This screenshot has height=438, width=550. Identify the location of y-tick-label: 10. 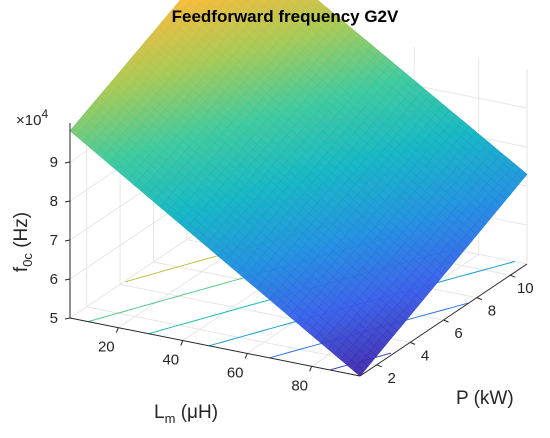
(525, 288).